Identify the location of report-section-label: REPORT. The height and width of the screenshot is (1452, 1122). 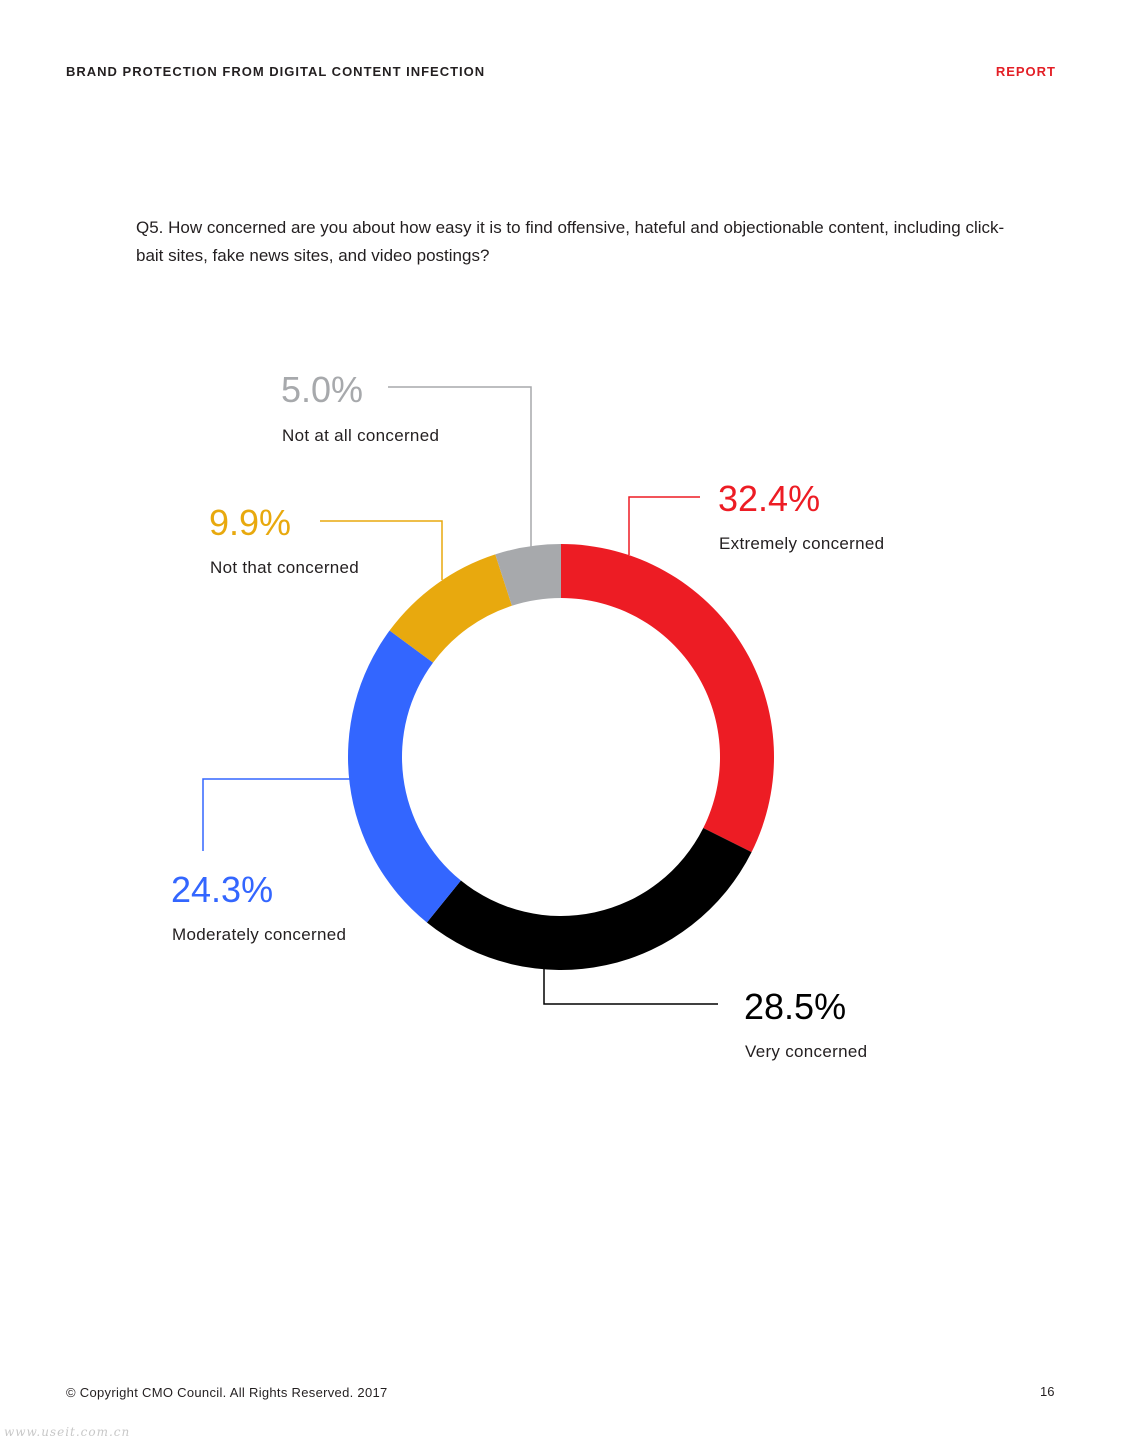
(1025, 71).